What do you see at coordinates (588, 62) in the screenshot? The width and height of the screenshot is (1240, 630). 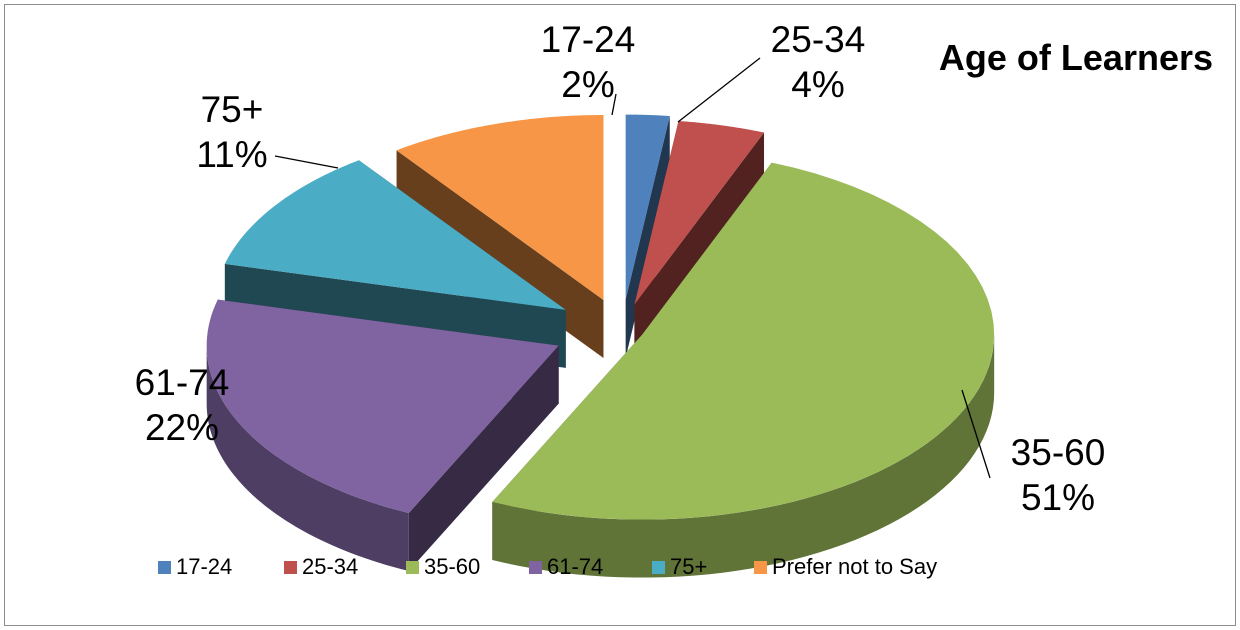 I see `data-label-17-24: 17-24 2%` at bounding box center [588, 62].